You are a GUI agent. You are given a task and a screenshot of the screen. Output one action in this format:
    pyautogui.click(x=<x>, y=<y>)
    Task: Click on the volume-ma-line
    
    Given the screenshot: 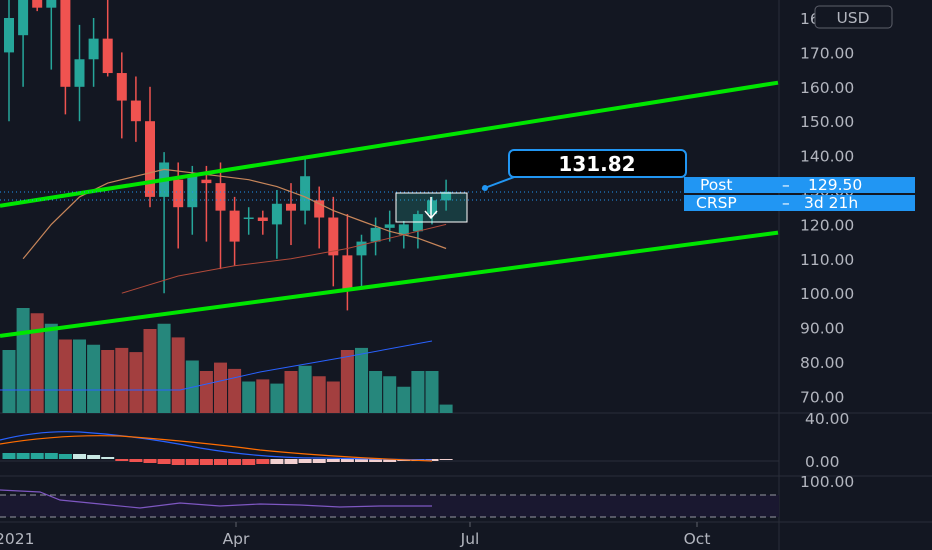 What is the action you would take?
    pyautogui.click(x=216, y=365)
    